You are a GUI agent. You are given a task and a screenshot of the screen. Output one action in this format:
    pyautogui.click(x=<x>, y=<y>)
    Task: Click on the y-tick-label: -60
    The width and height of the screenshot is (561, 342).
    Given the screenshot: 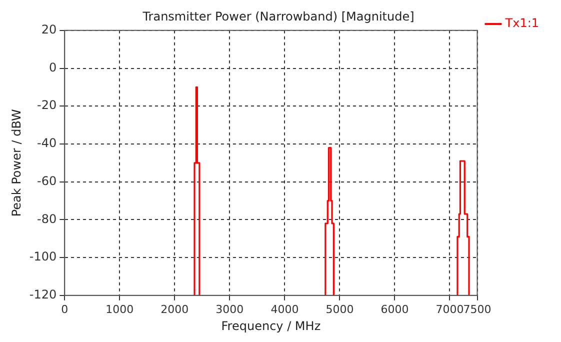 What is the action you would take?
    pyautogui.click(x=47, y=181)
    